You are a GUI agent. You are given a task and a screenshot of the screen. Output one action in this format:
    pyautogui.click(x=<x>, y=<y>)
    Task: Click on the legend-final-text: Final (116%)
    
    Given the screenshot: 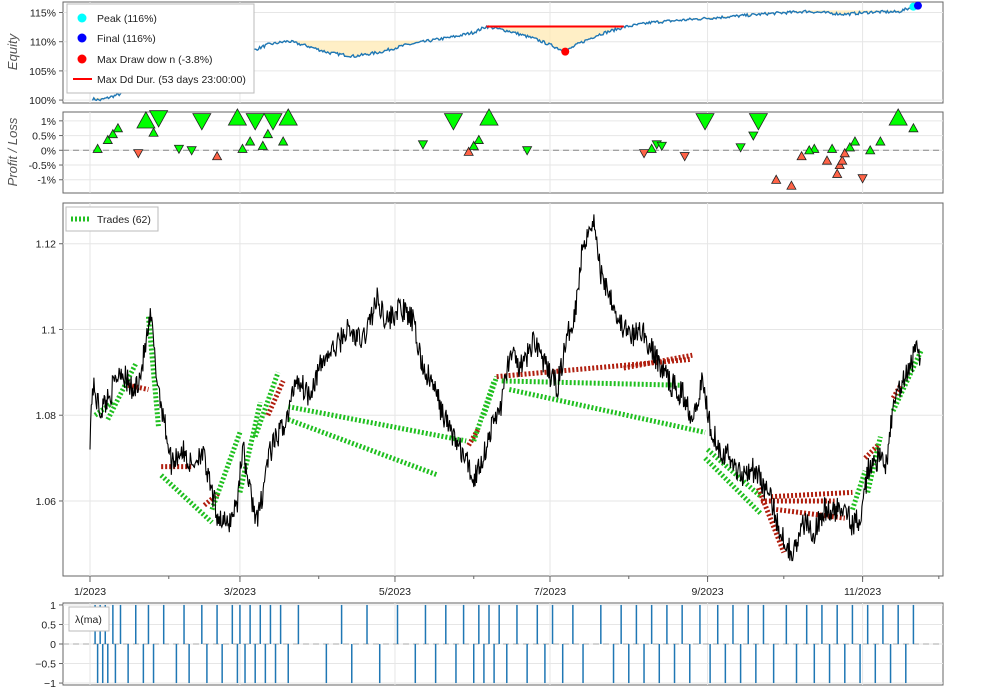 What is the action you would take?
    pyautogui.click(x=126, y=39)
    